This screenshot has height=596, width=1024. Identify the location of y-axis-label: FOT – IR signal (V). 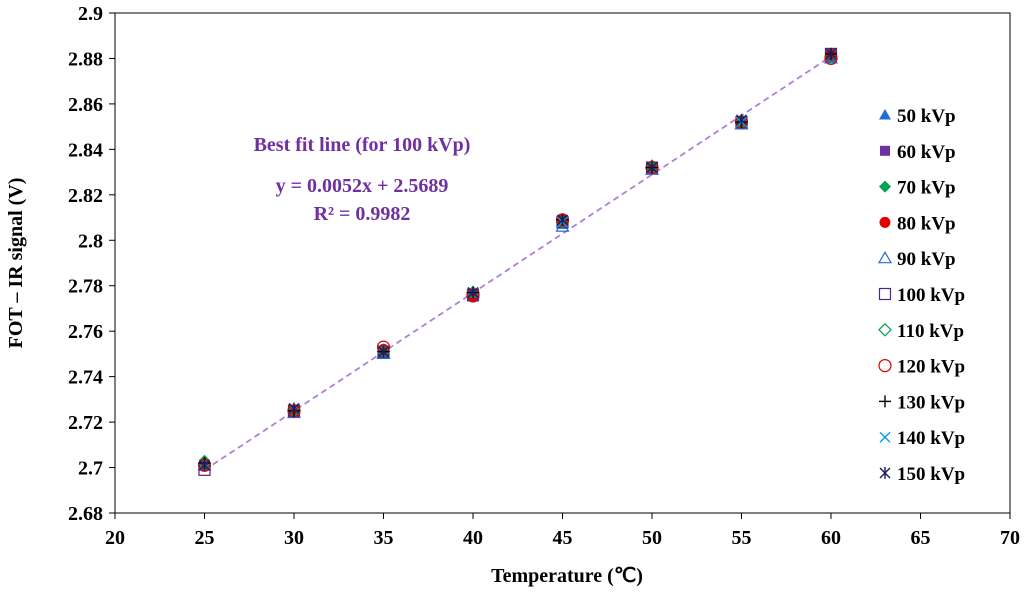
(16, 263).